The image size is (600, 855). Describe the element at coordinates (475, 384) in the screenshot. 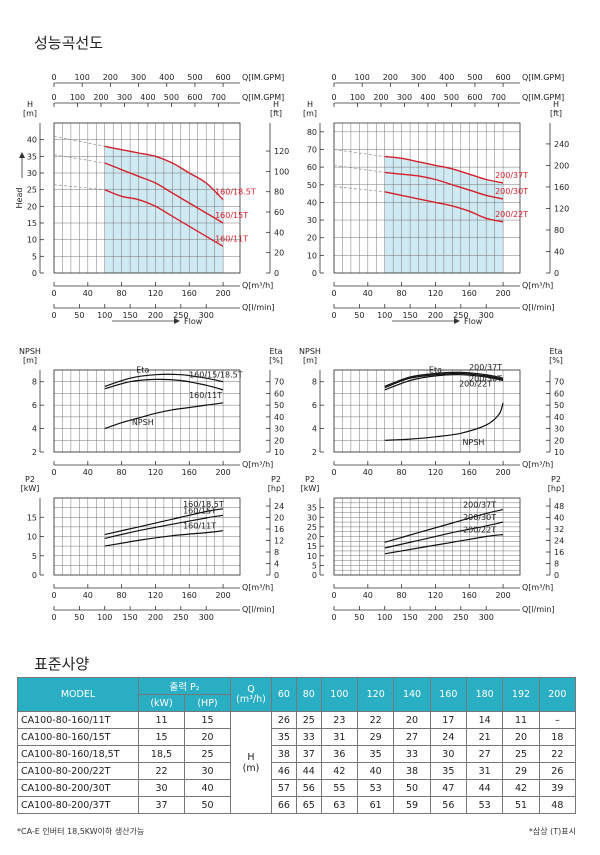

I see `eta-curve-label: 200/22T` at that location.